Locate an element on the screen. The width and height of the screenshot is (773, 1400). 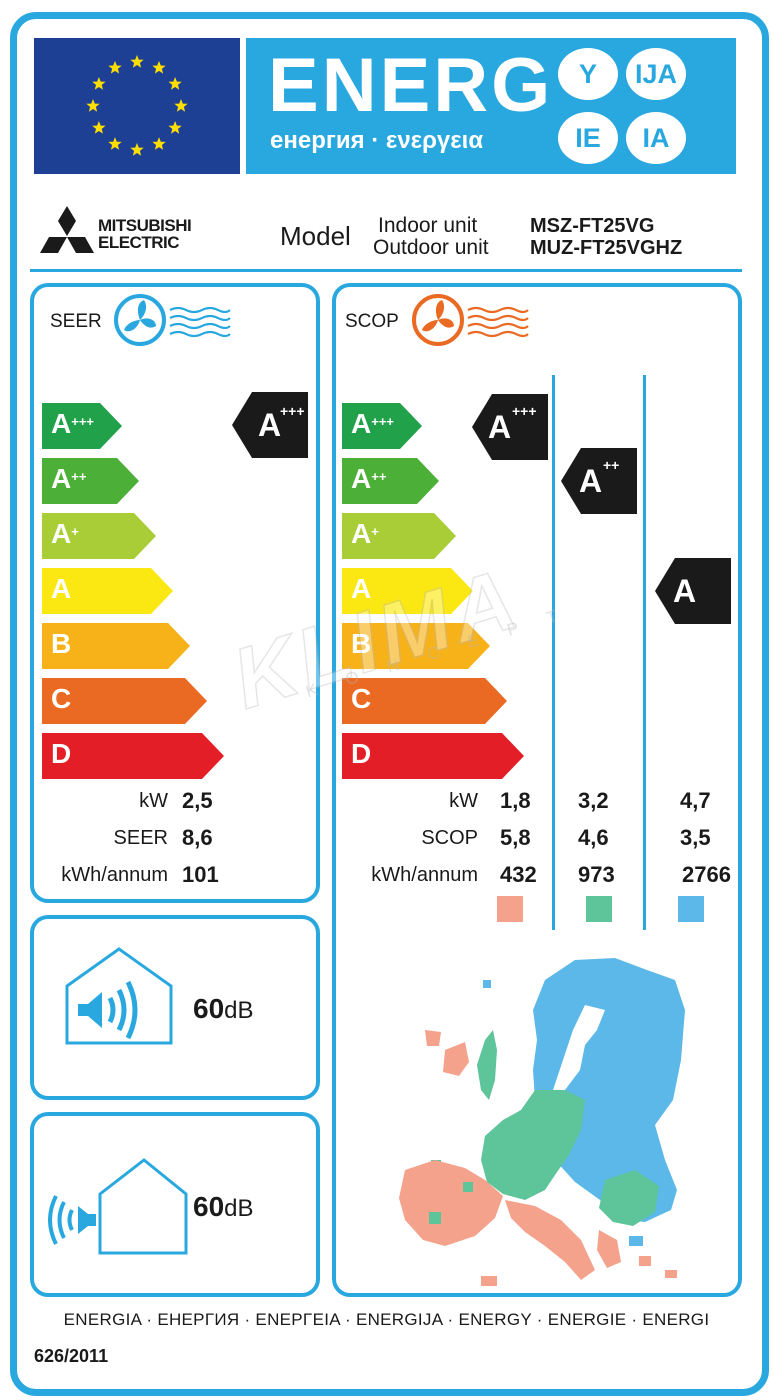
outdoor-db-number: 60 is located at coordinates (209, 1206).